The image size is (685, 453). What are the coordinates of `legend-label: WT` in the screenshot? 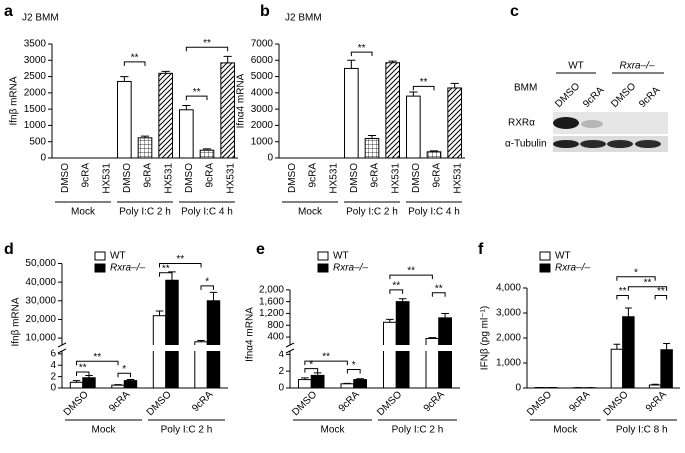 It's located at (563, 256).